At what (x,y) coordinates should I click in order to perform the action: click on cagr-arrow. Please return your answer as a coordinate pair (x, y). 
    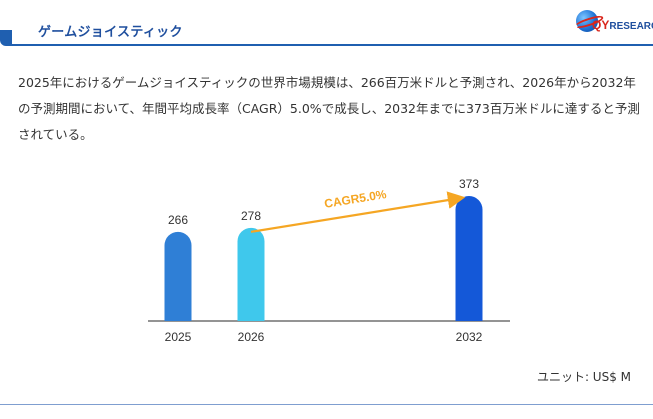
    Looking at the image, I should click on (358, 212).